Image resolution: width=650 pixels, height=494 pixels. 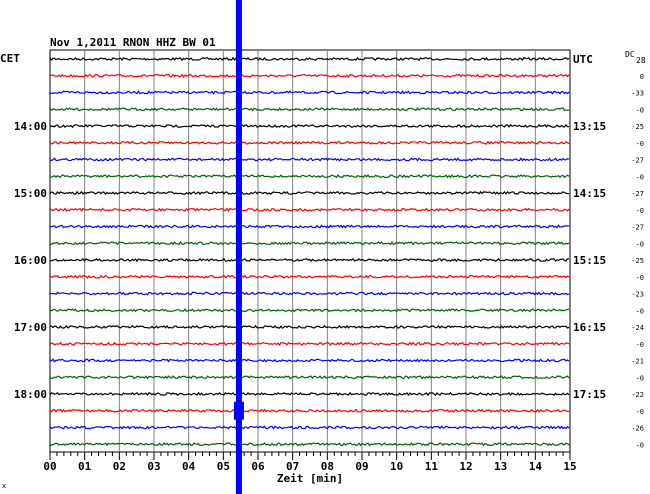 I want to click on dc-header-value: 28, so click(x=641, y=60).